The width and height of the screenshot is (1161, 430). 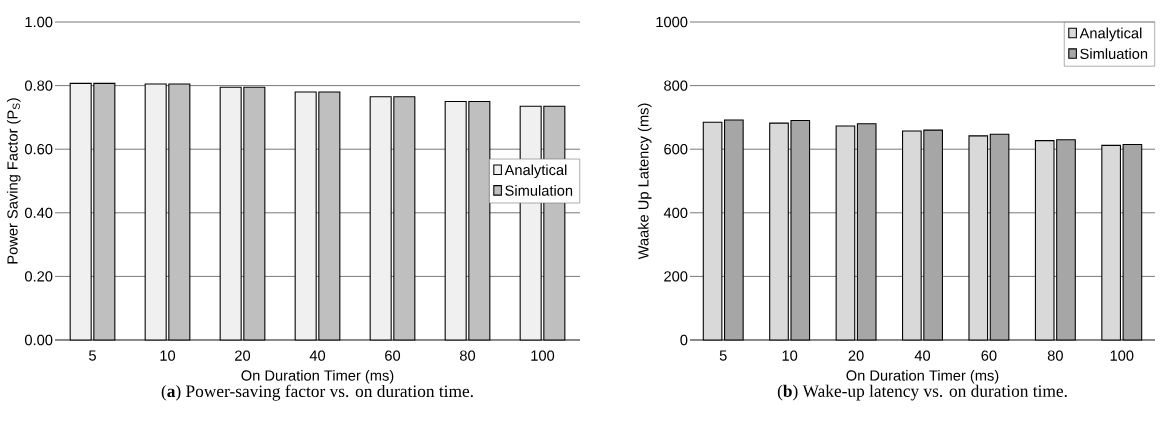 I want to click on y-tick-label: 0.40, so click(x=38, y=212).